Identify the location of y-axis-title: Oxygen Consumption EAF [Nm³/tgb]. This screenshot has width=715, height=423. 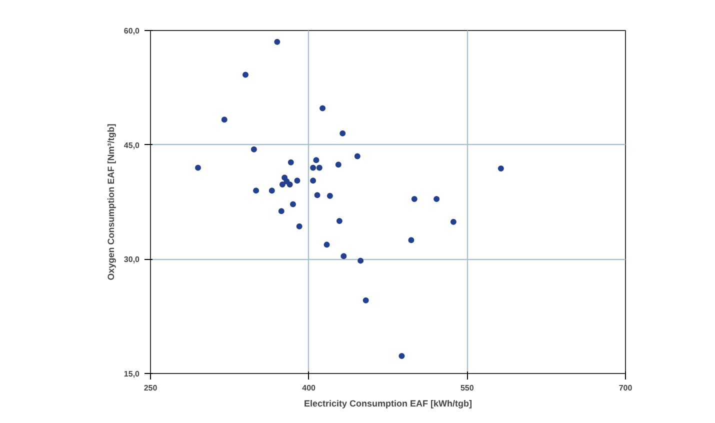
(111, 202).